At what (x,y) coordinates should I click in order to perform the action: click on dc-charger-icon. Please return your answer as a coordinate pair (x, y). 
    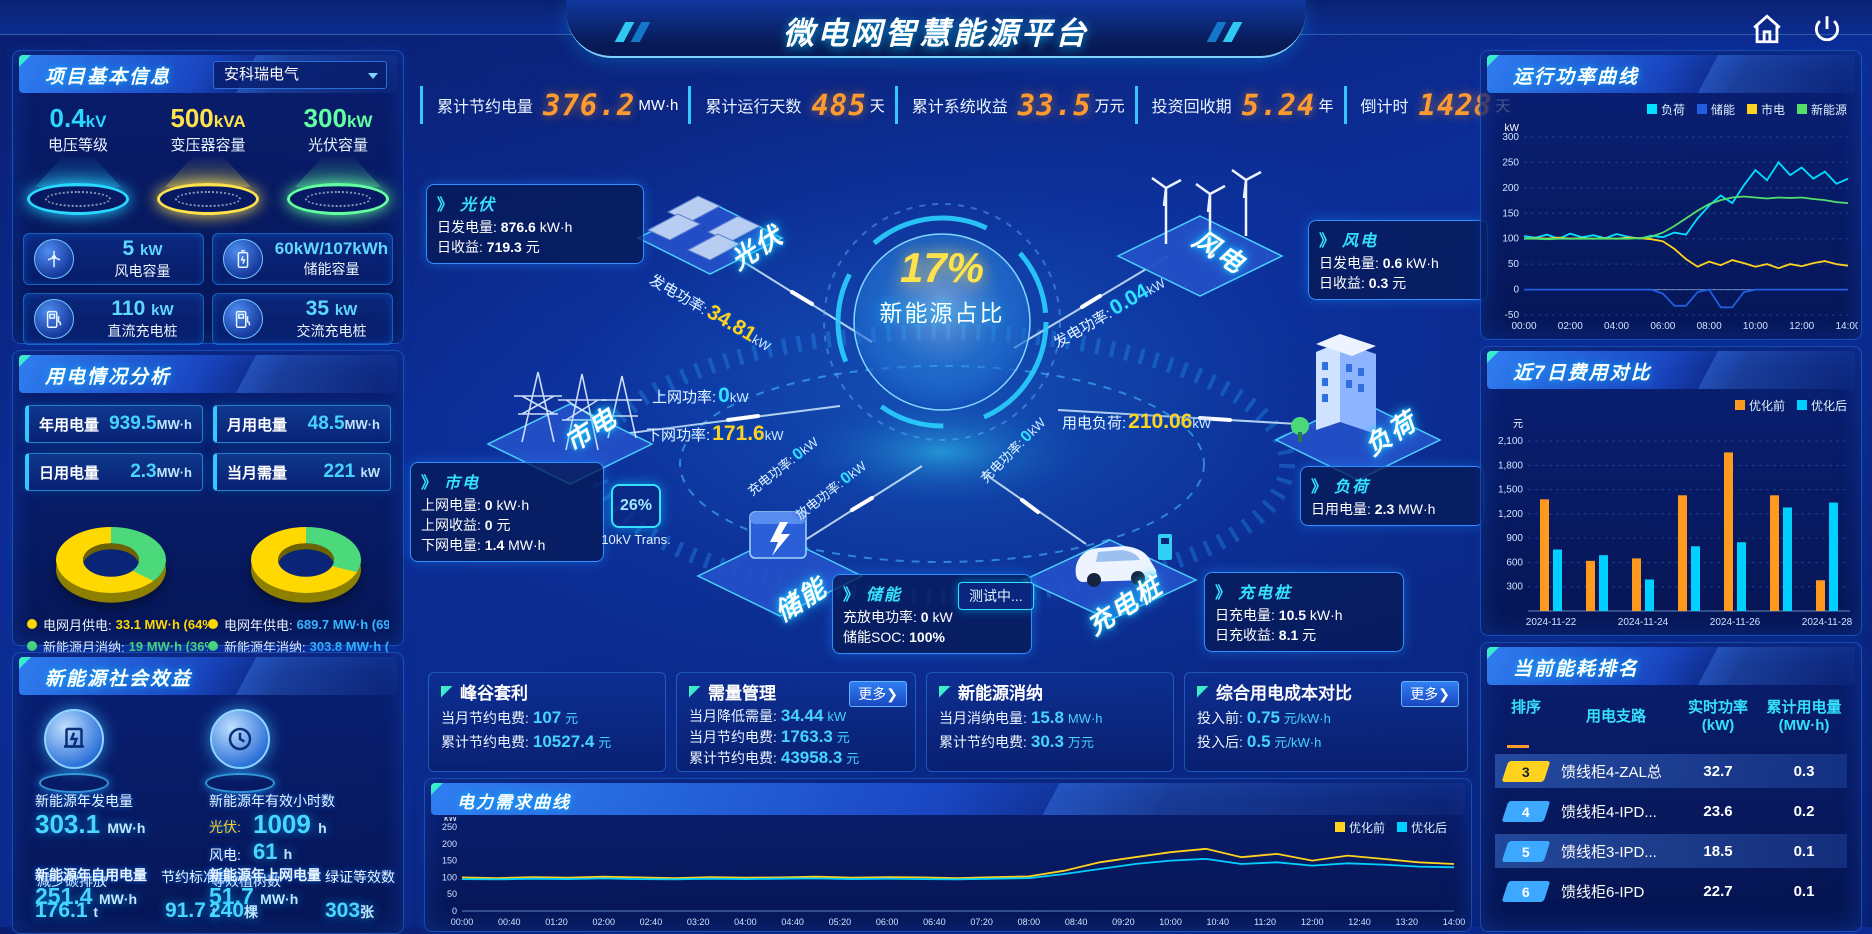
    Looking at the image, I should click on (54, 319).